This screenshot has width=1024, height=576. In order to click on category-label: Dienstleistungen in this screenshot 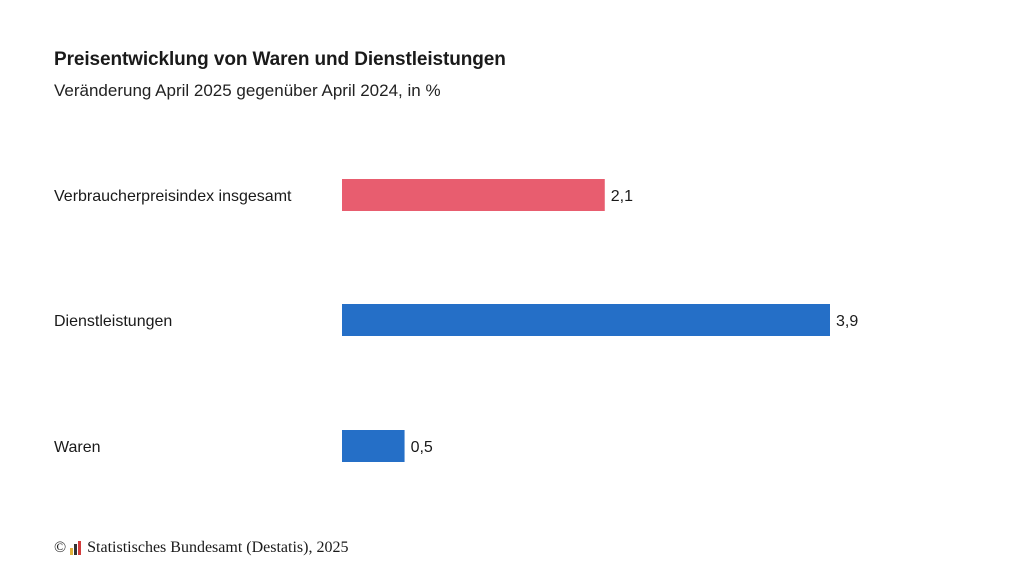, I will do `click(113, 321)`.